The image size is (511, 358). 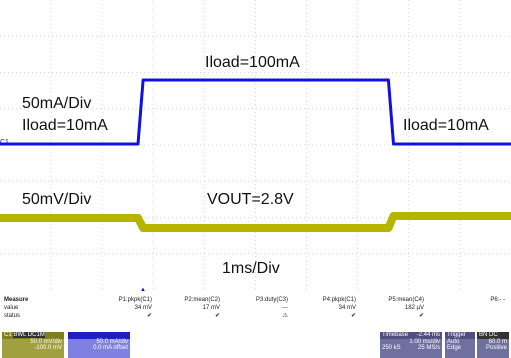 I want to click on c4-descriptor-box: 50.0 mA/div 0.0 mA offset, so click(x=99, y=345).